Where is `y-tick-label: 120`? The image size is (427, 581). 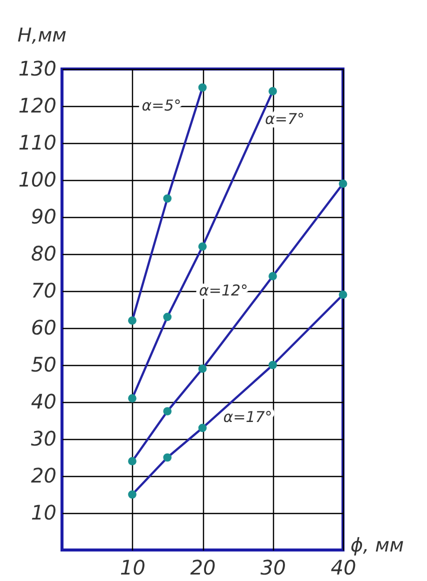 y-tick-label: 120 is located at coordinates (37, 106).